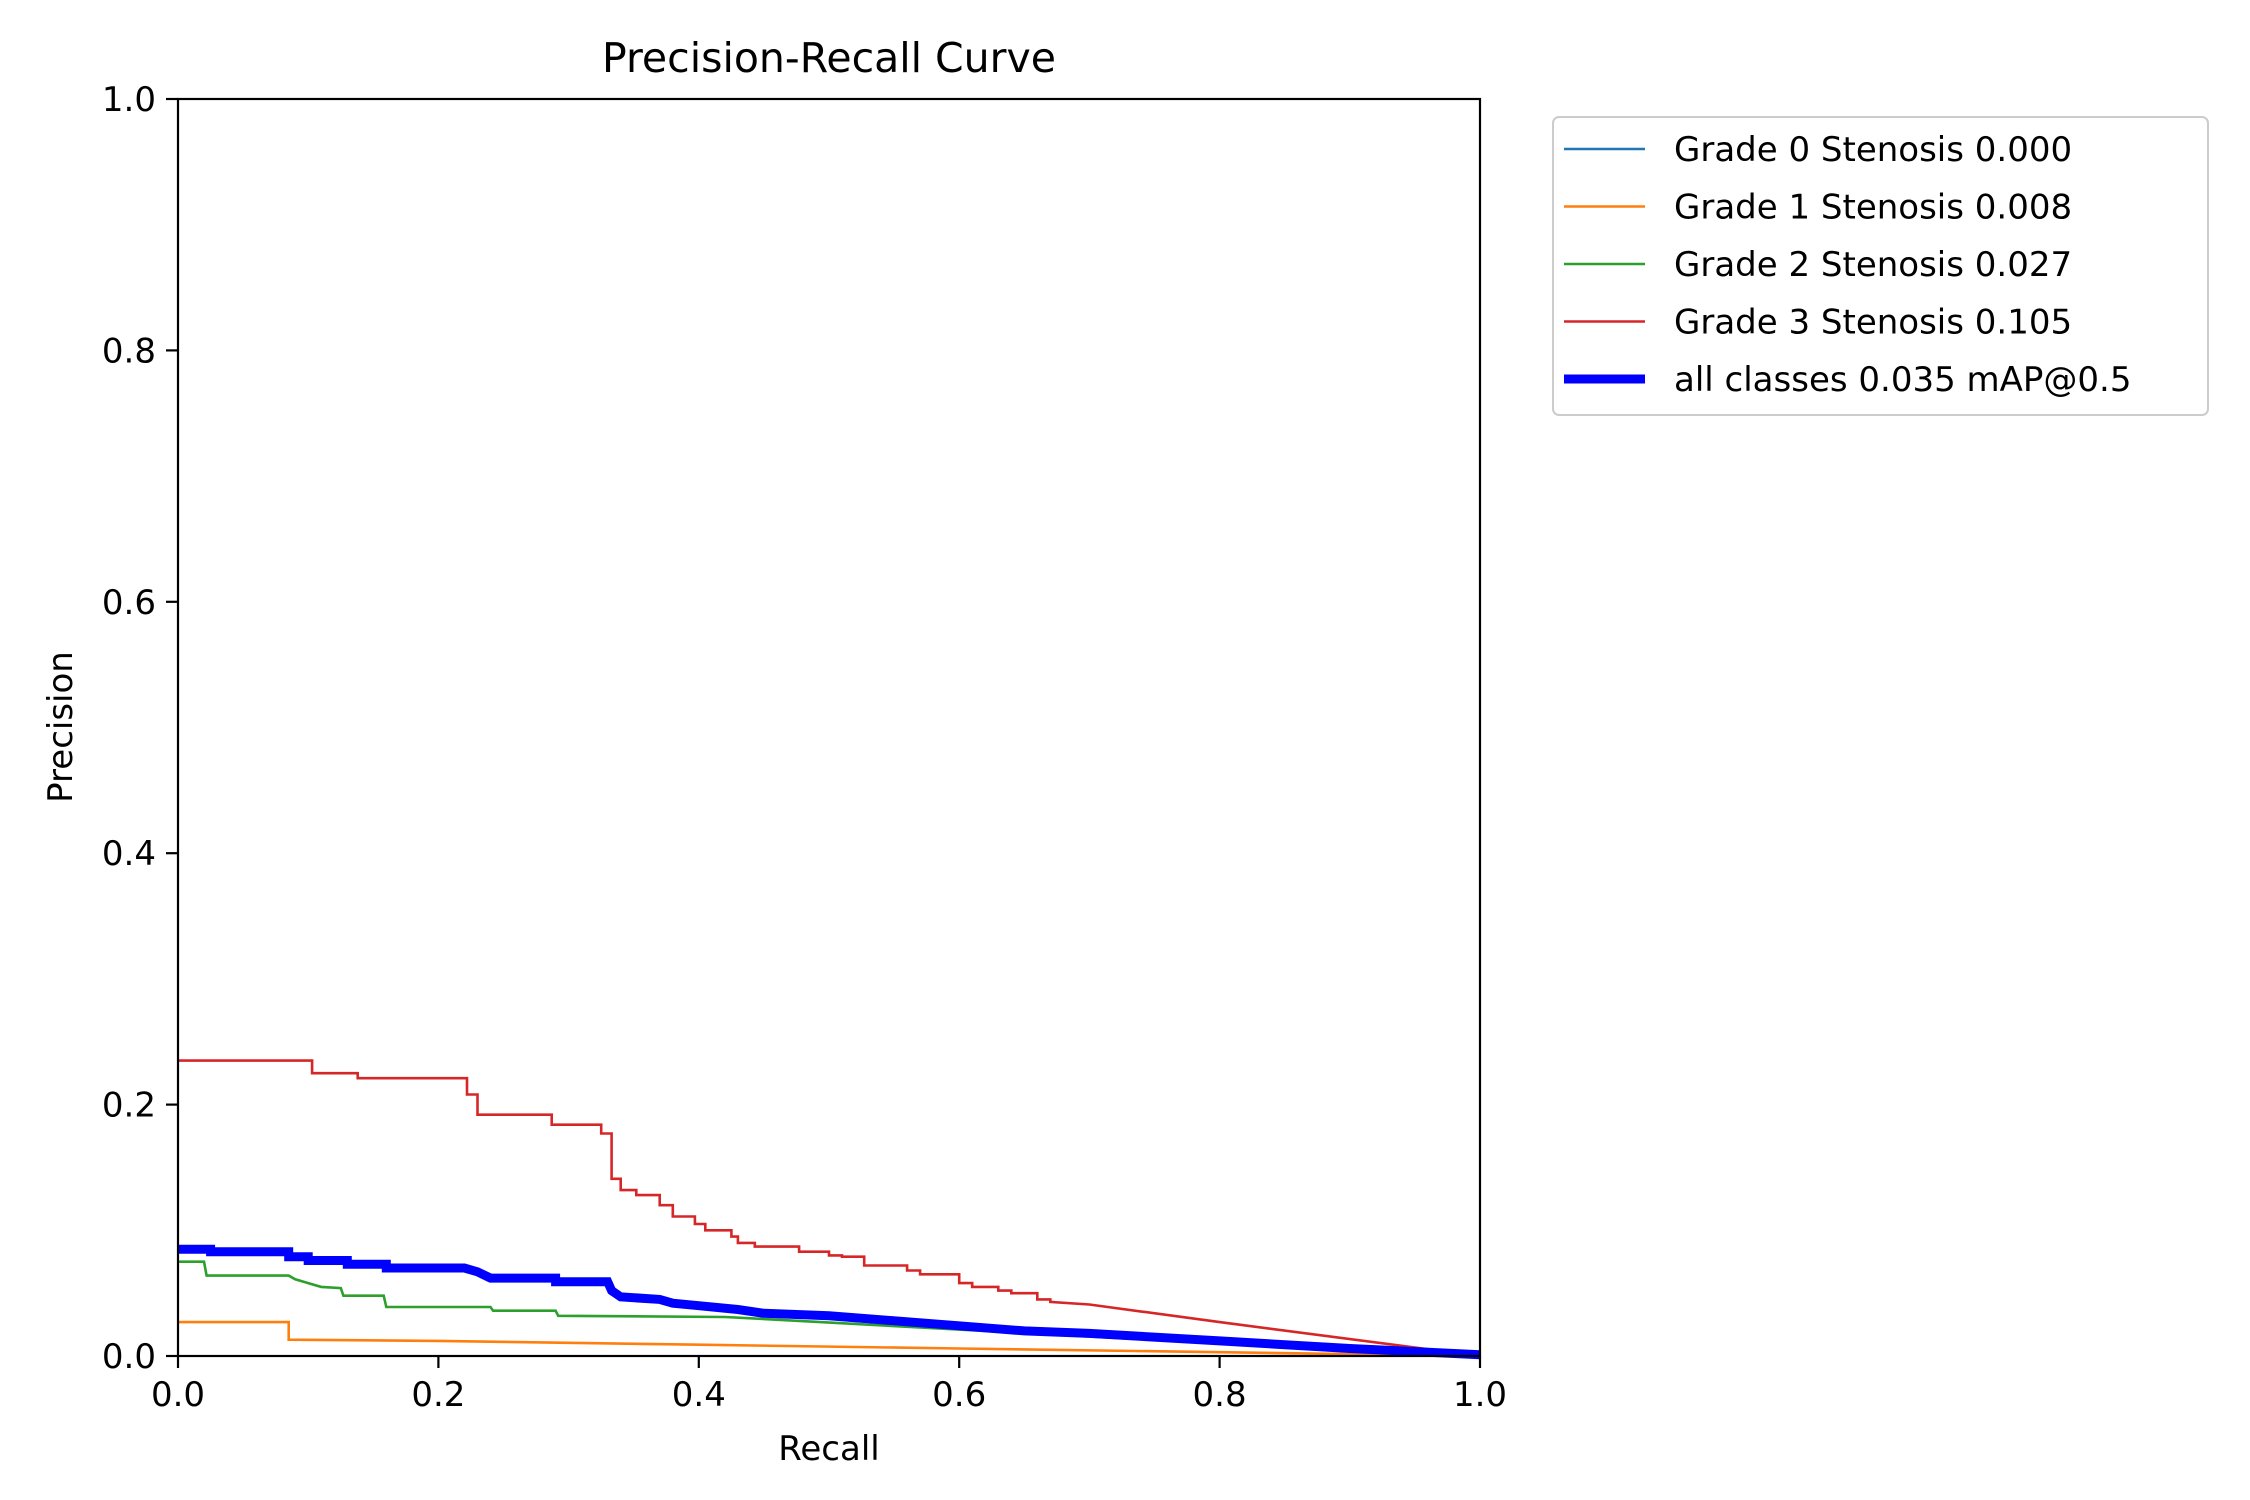  What do you see at coordinates (438, 1395) in the screenshot?
I see `x-tick-label: 0.2` at bounding box center [438, 1395].